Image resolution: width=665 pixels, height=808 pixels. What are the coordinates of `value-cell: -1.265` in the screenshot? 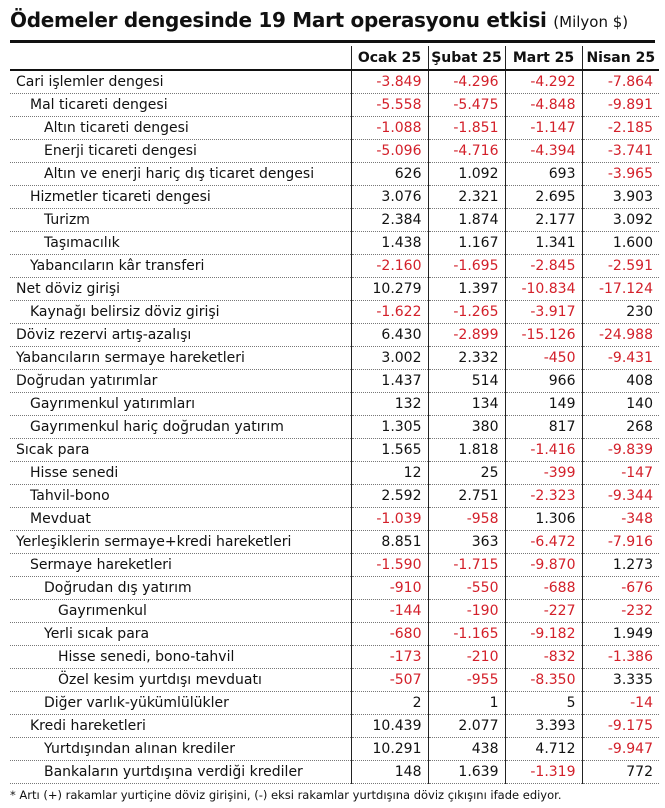 It's located at (466, 312).